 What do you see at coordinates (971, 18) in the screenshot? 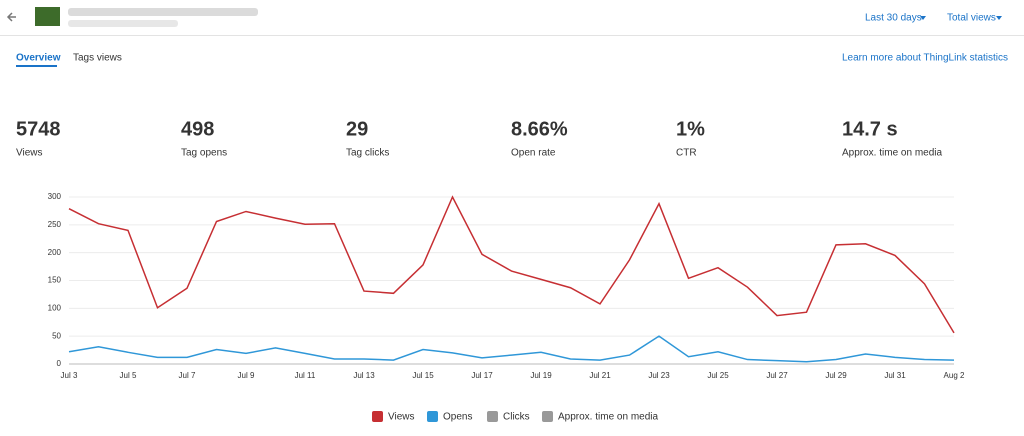
I see `metric-dropdown: Total views` at bounding box center [971, 18].